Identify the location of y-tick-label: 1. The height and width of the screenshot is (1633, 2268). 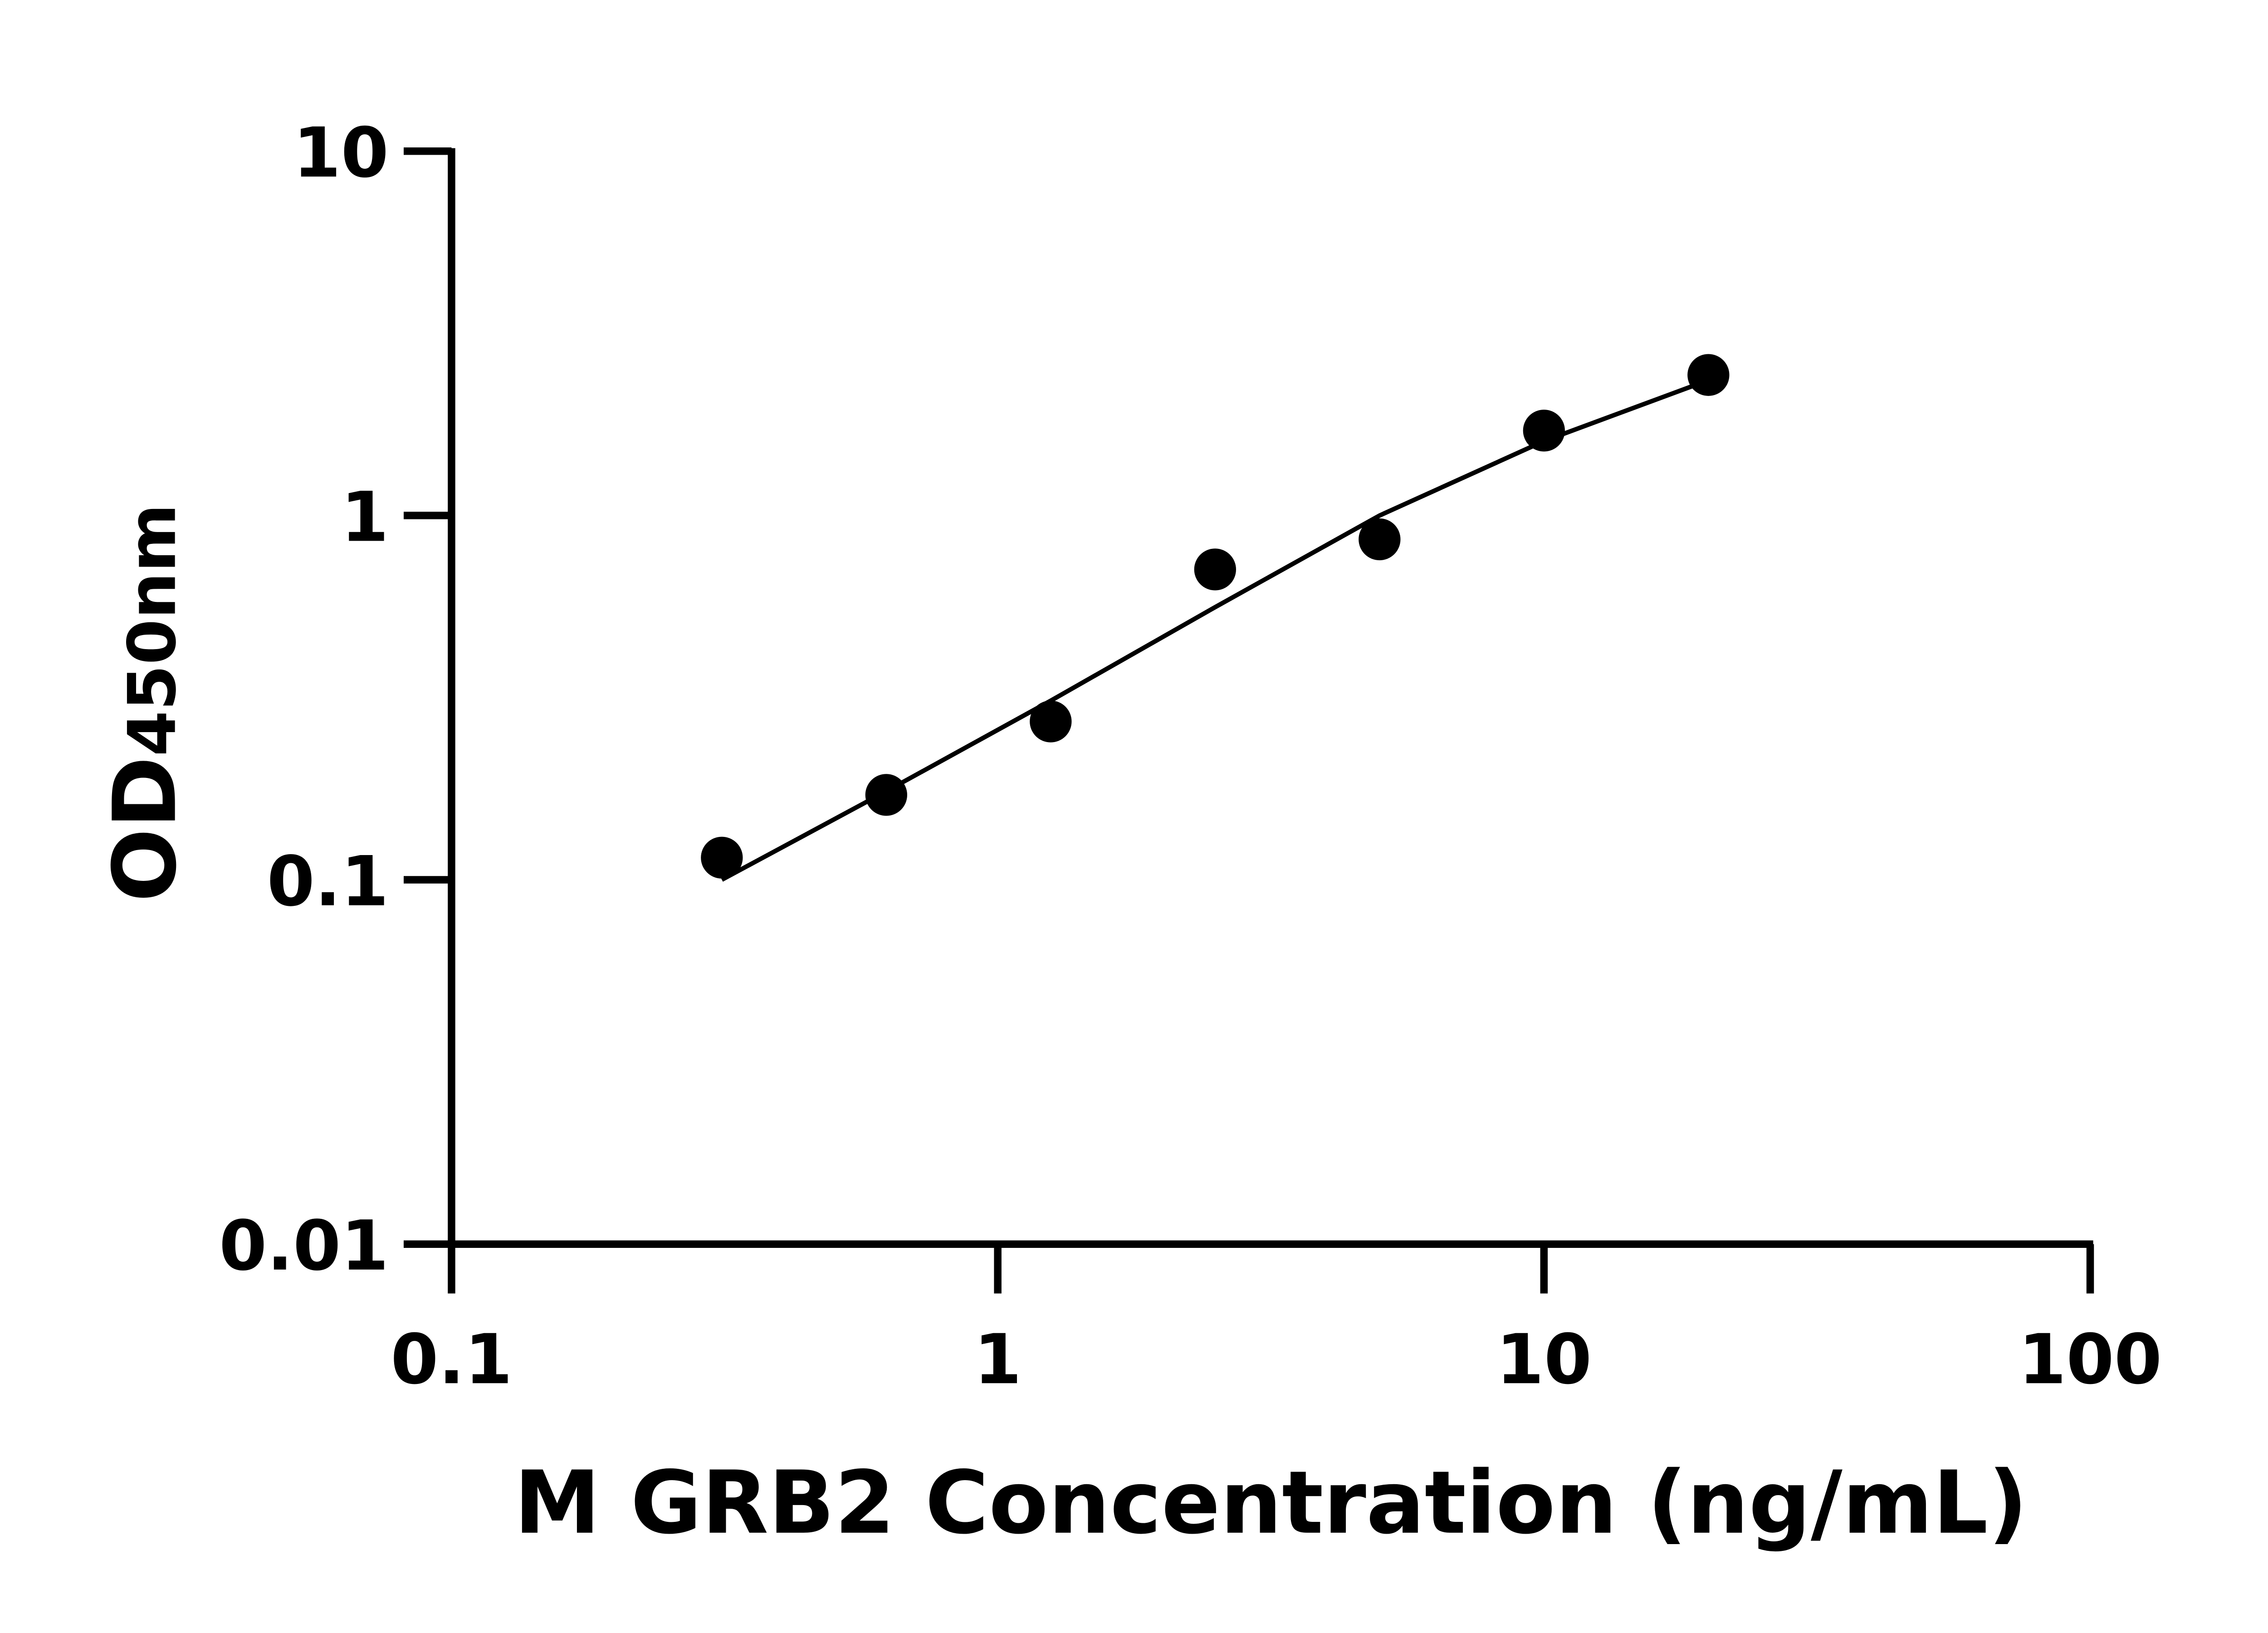
(365, 517).